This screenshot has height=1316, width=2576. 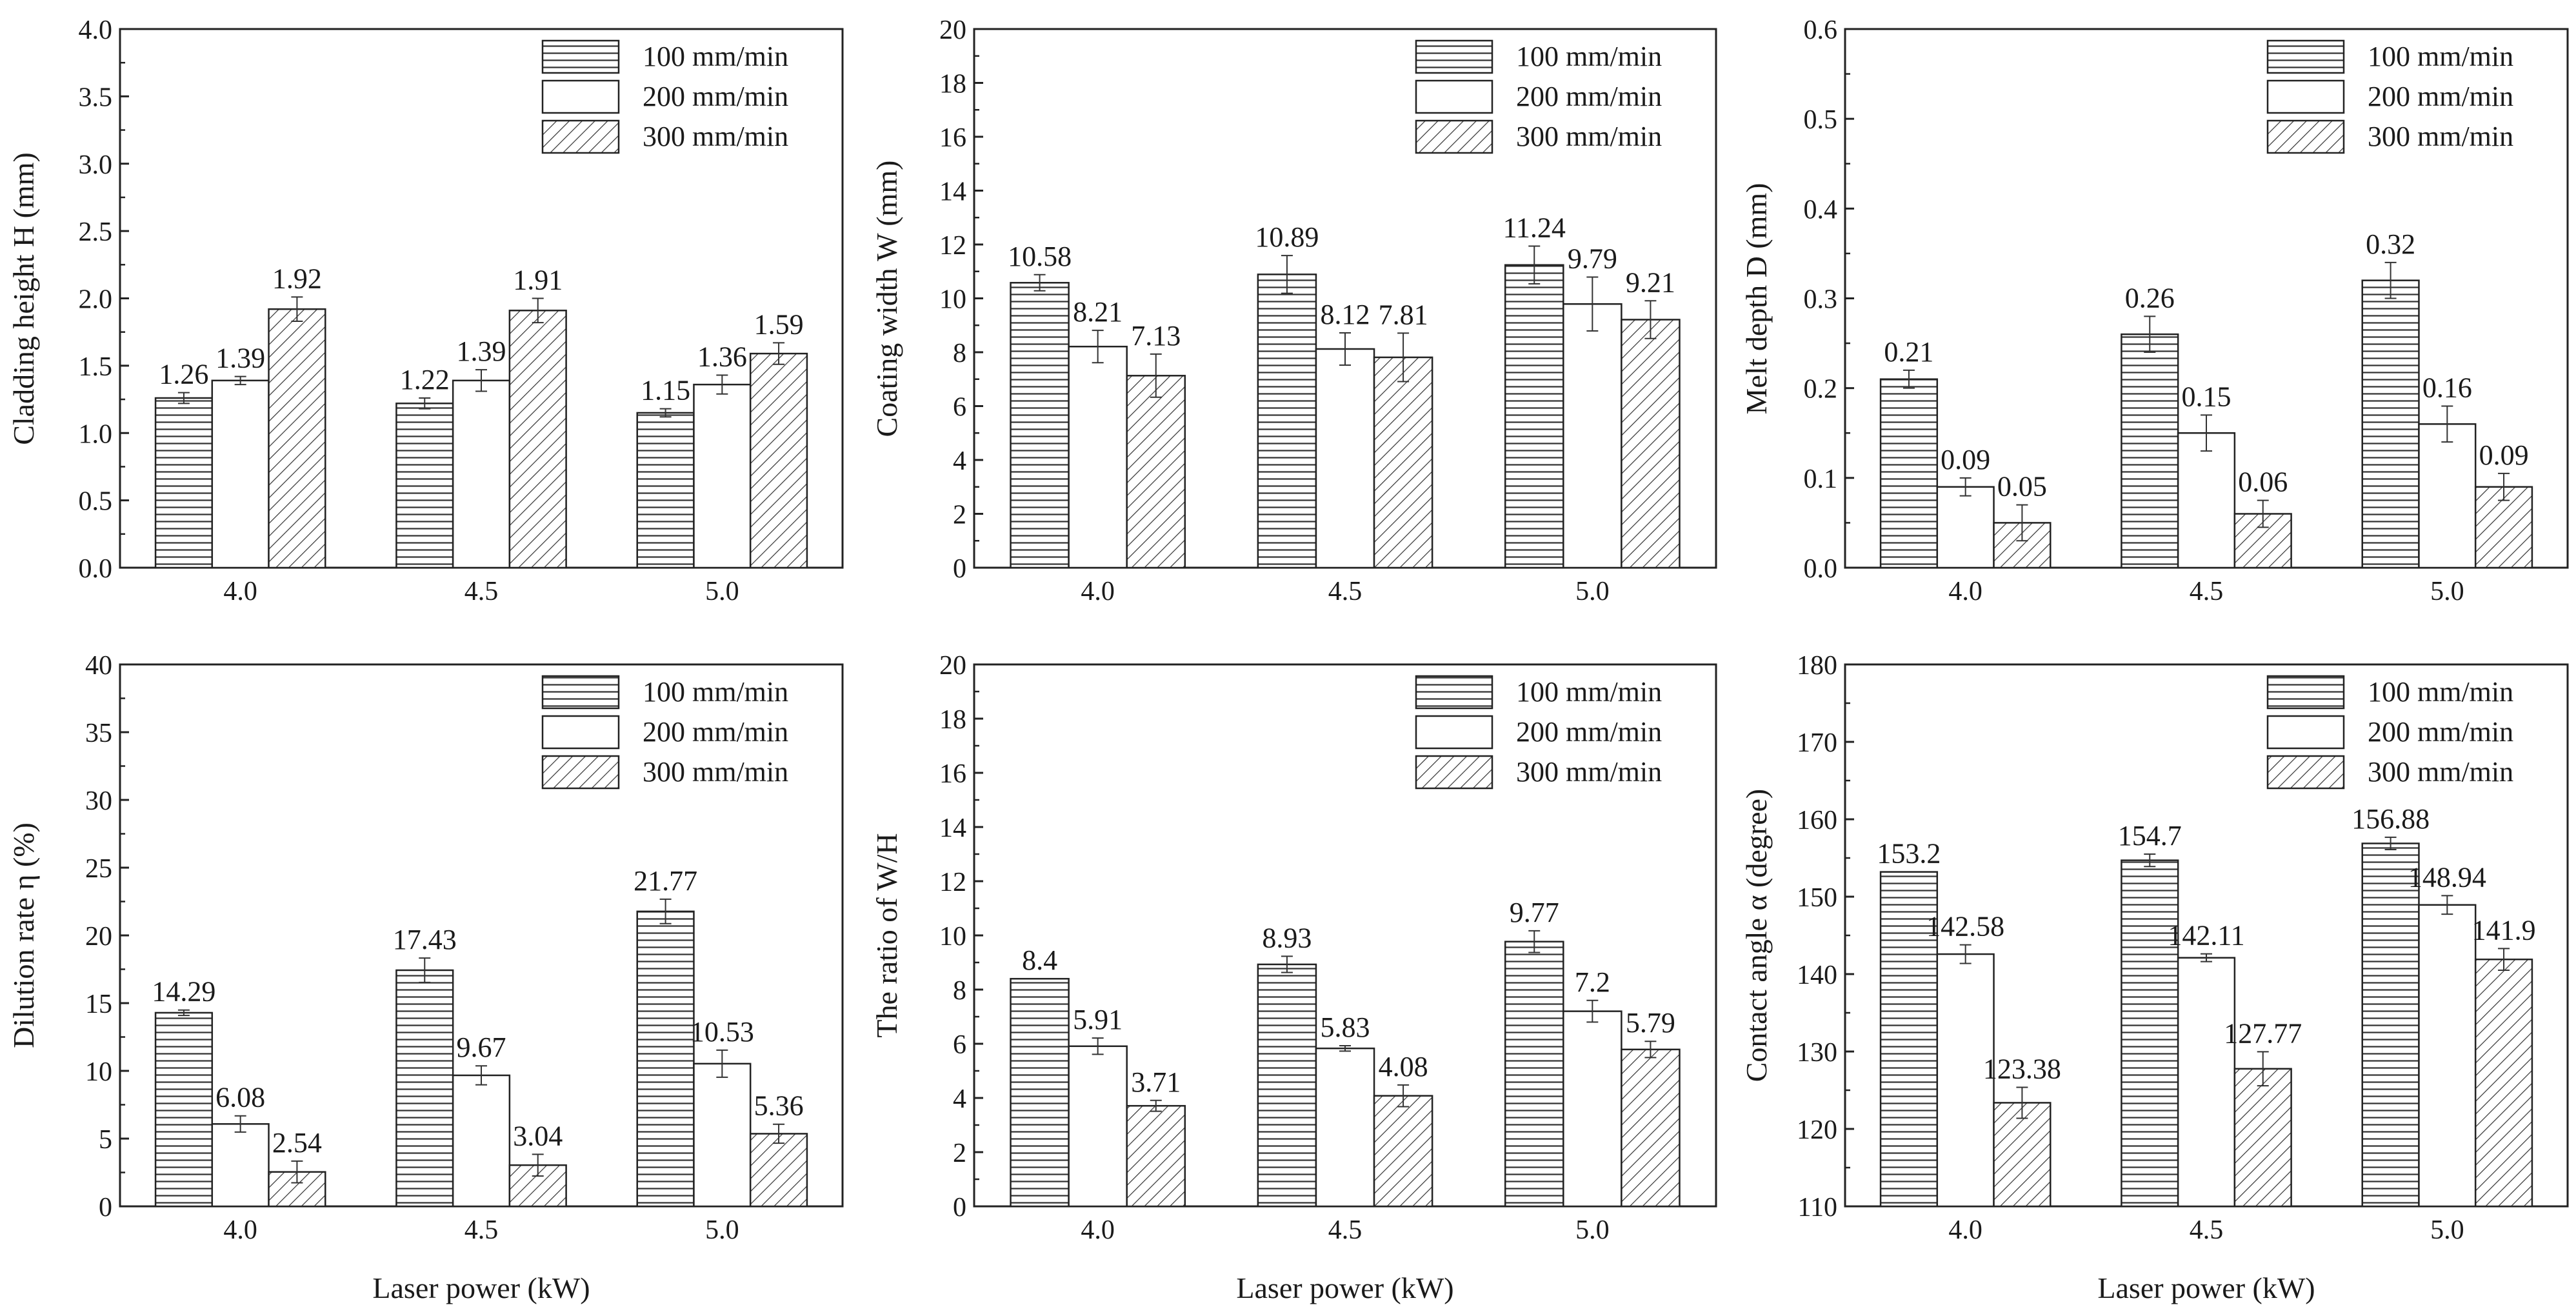 What do you see at coordinates (952, 192) in the screenshot?
I see `y-tick-label: 14` at bounding box center [952, 192].